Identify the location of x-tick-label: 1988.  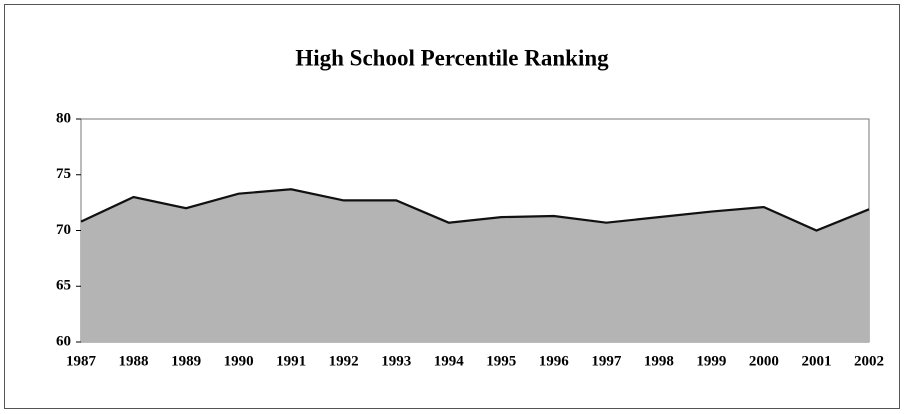
(134, 361).